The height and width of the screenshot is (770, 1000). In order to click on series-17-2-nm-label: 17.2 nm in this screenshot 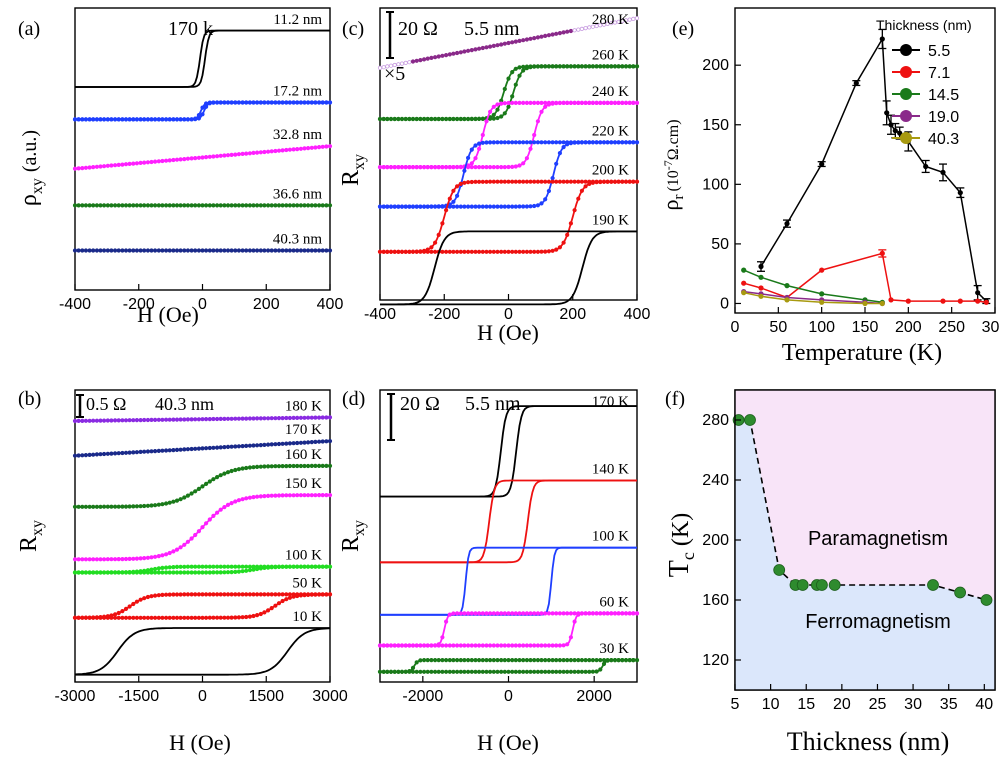, I will do `click(298, 91)`.